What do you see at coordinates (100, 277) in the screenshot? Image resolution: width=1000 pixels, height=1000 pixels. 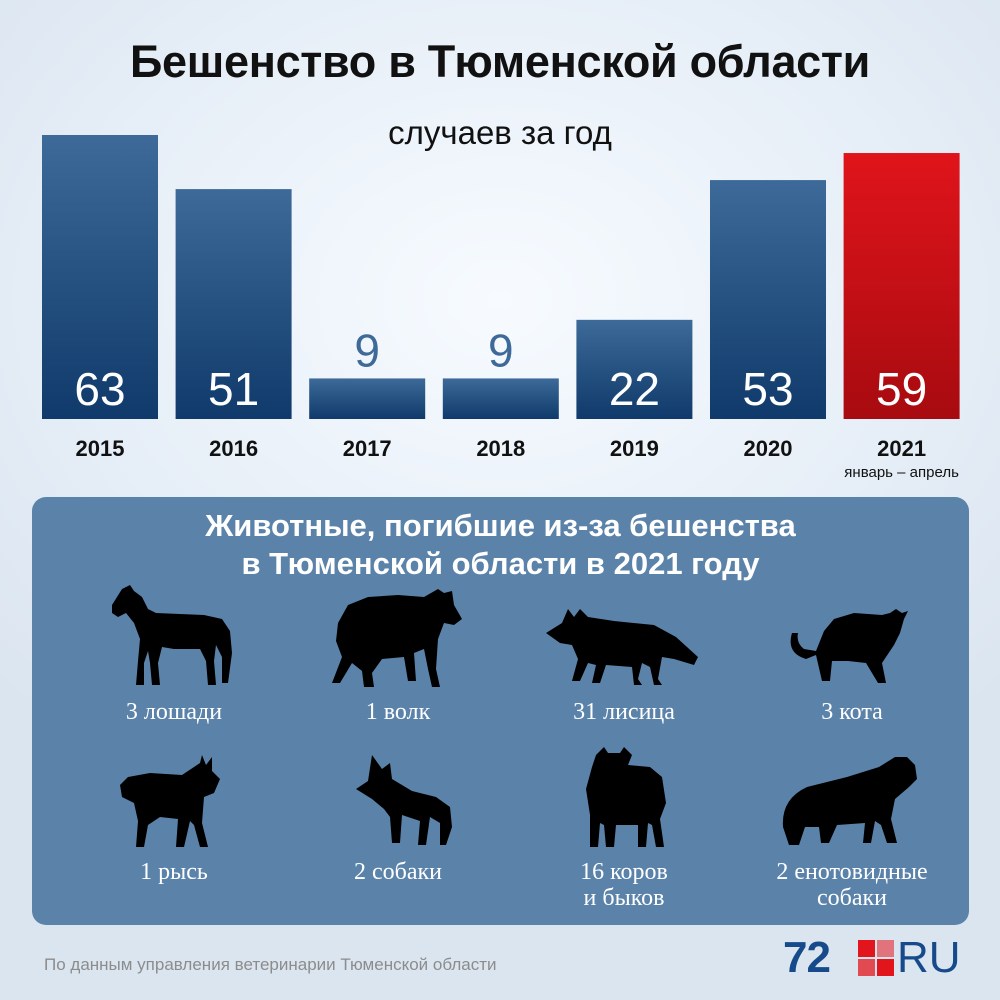 I see `bar-2015` at bounding box center [100, 277].